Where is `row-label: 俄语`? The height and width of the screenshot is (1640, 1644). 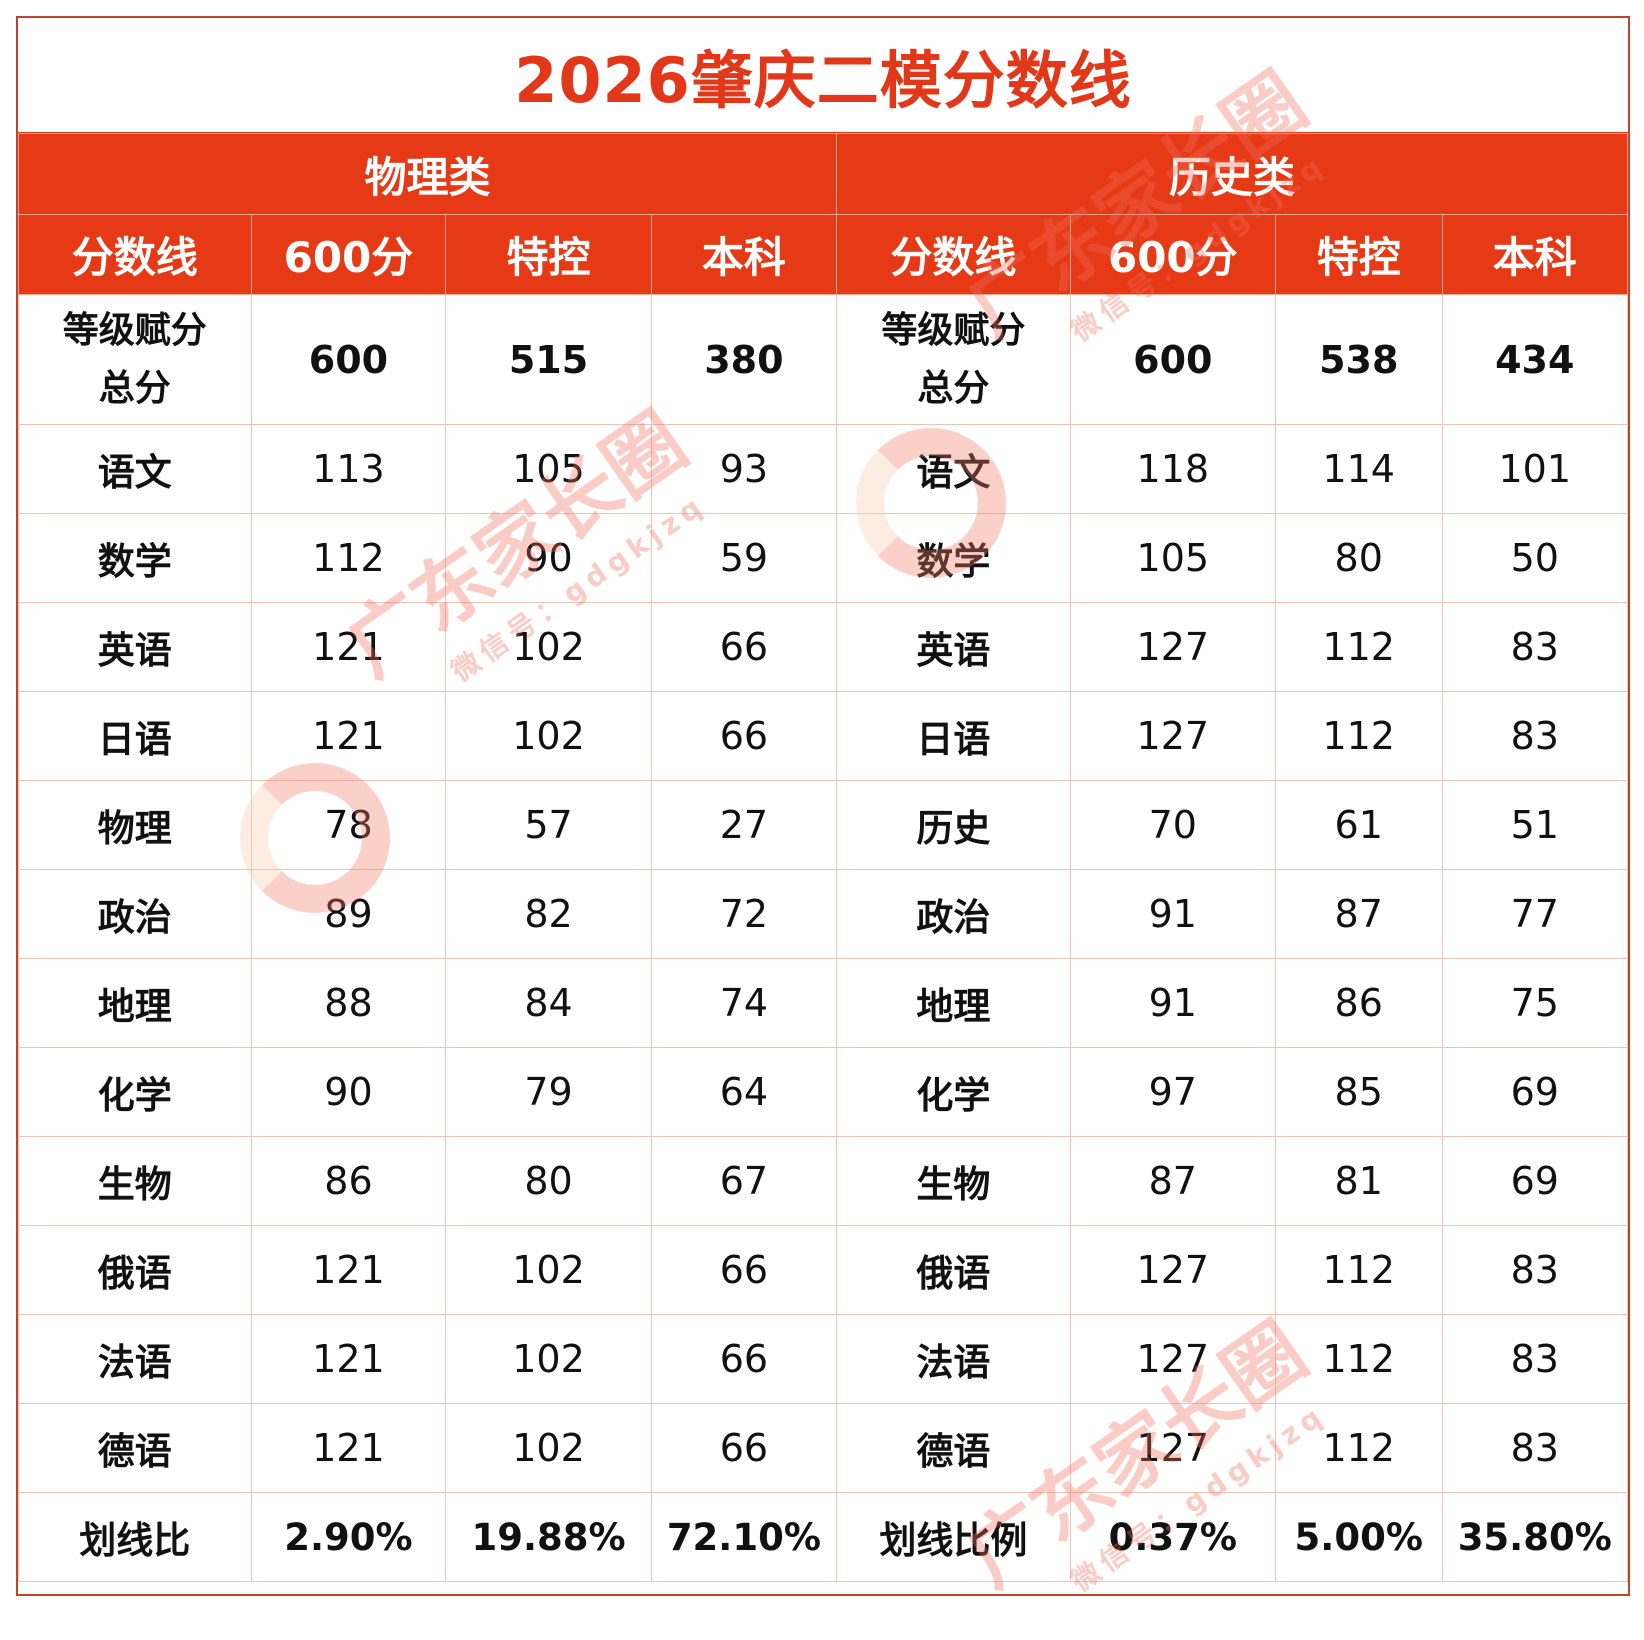 row-label: 俄语 is located at coordinates (953, 1270).